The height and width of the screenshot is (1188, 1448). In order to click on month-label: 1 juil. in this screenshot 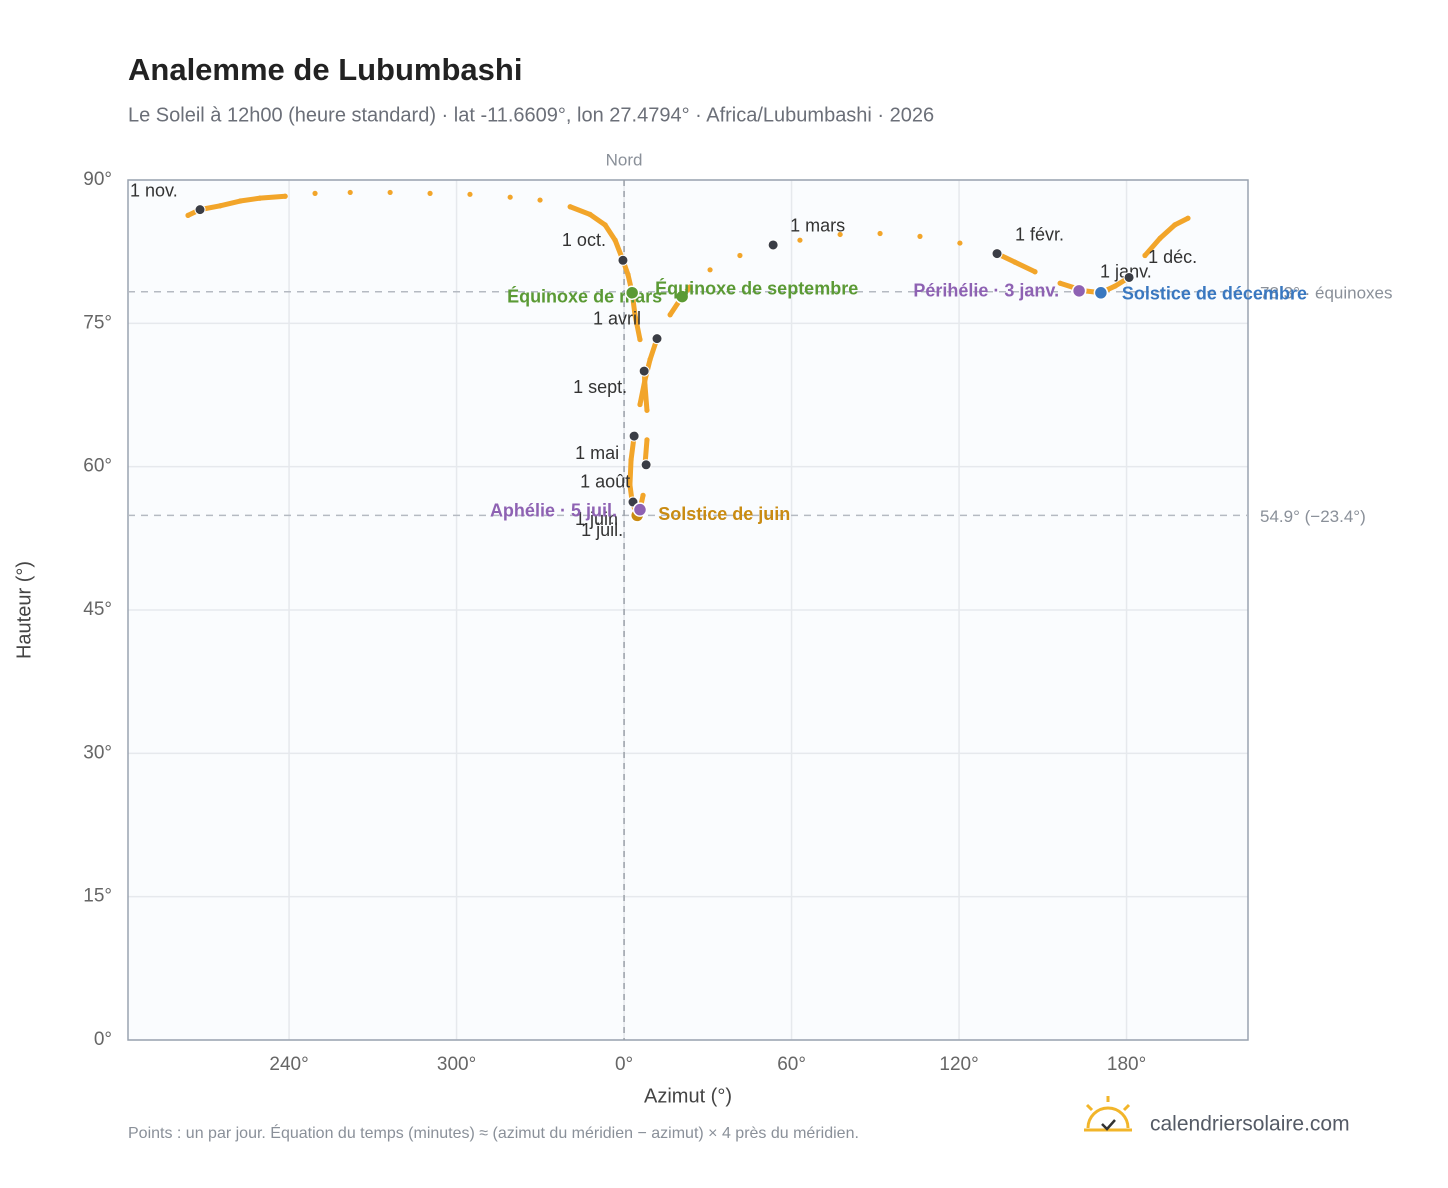, I will do `click(602, 530)`.